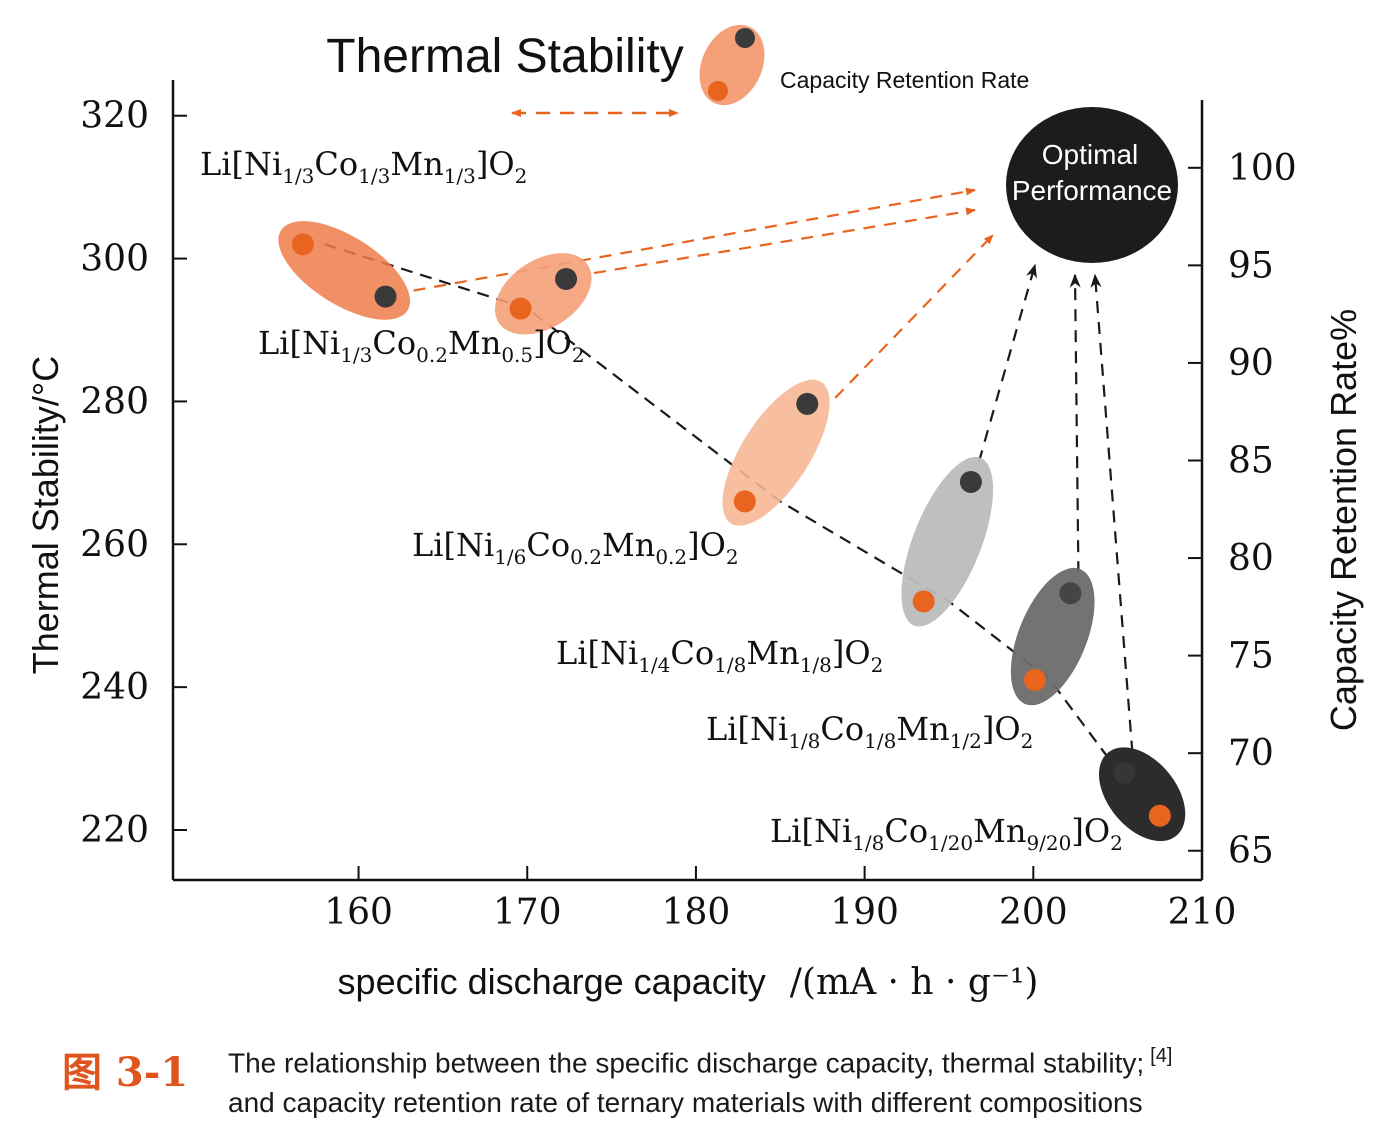 The height and width of the screenshot is (1135, 1386). I want to click on caption-reference: [4], so click(1161, 1056).